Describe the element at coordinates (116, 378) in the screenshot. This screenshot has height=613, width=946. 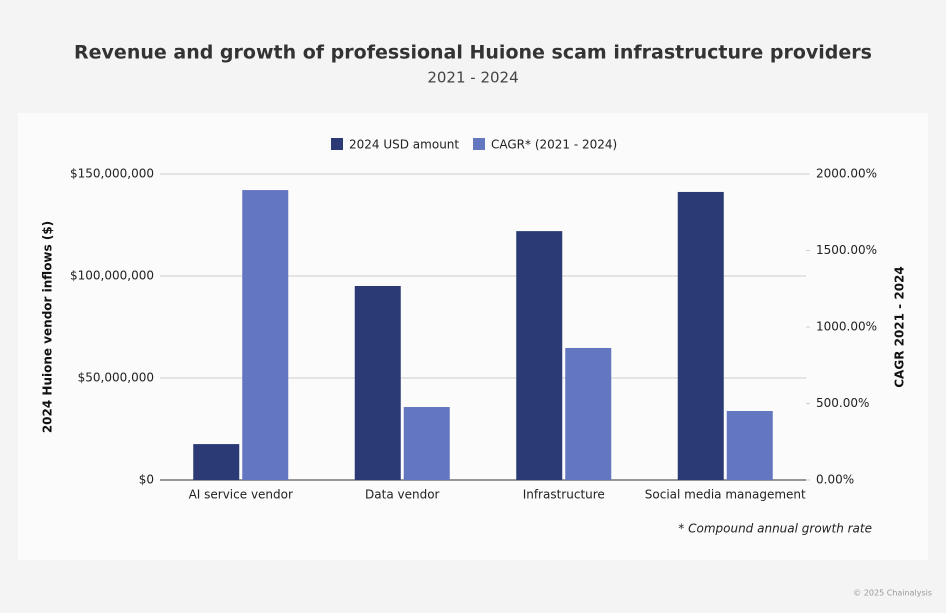
I see `y-tick-label: $50,000,000` at that location.